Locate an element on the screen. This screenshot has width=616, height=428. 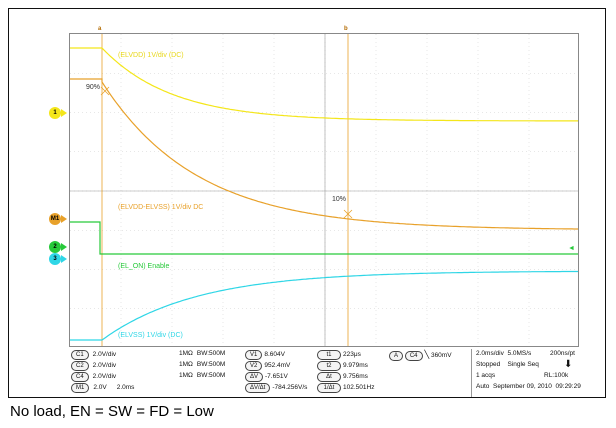
trace-label-el-on: (EL_ON) Enable is located at coordinates (144, 266).